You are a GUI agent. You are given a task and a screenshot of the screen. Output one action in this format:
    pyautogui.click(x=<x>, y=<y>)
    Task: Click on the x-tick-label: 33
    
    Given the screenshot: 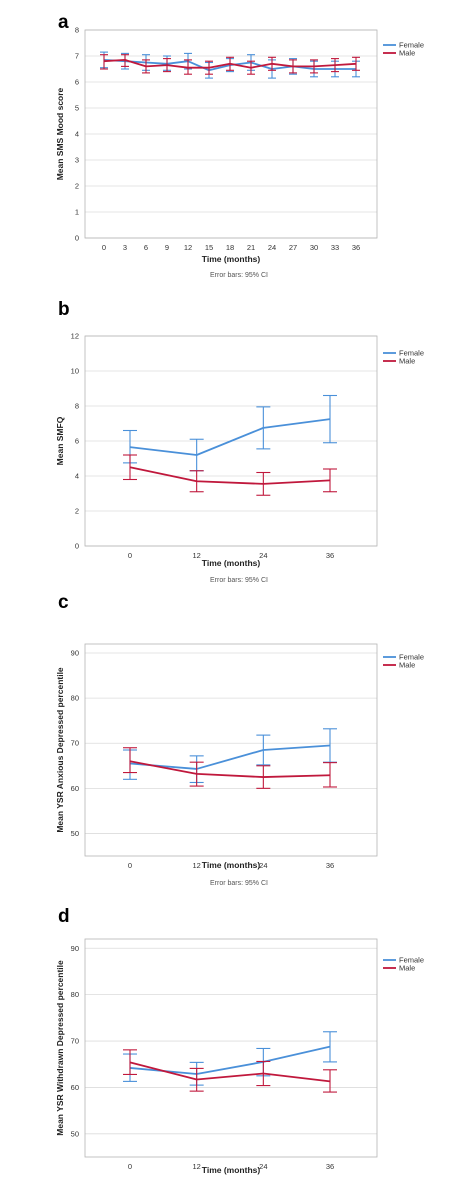 What is the action you would take?
    pyautogui.click(x=335, y=247)
    